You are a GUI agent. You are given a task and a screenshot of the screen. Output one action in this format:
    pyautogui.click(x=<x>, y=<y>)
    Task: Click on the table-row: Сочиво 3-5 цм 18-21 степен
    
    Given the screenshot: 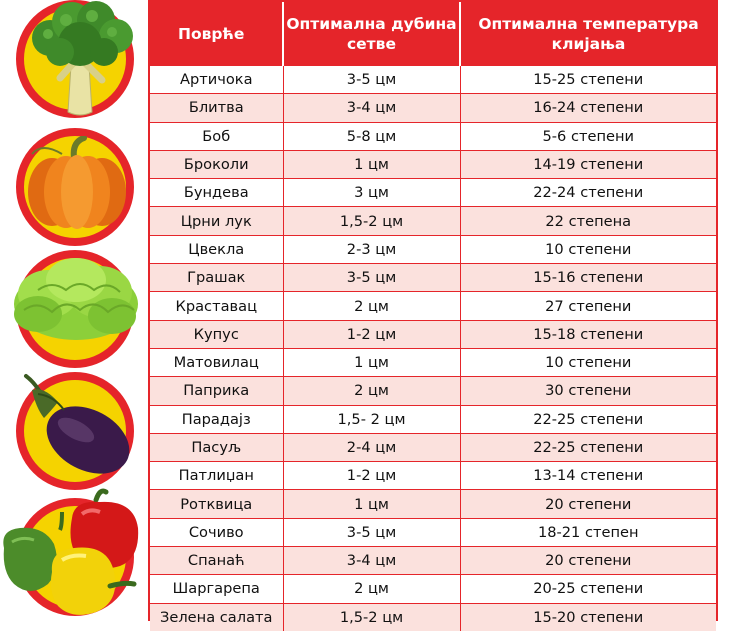 What is the action you would take?
    pyautogui.click(x=433, y=532)
    